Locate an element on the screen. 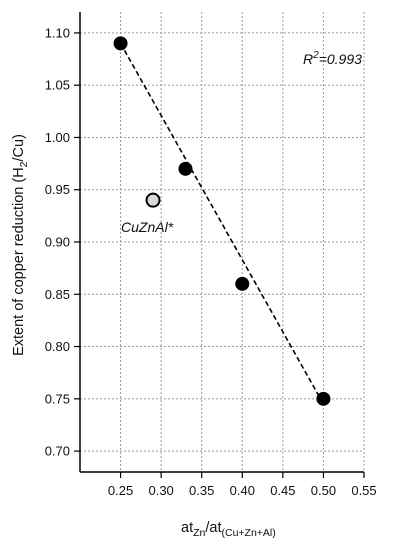  x-tick-label: 0.55 is located at coordinates (363, 490).